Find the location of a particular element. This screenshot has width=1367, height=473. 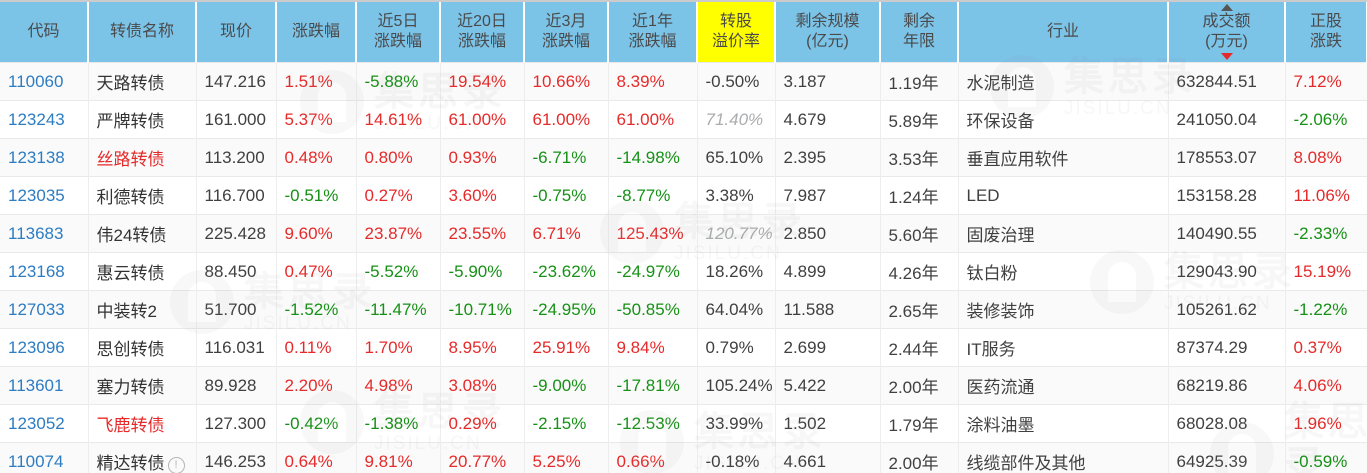

chg-cell: 0.64% is located at coordinates (315, 457).